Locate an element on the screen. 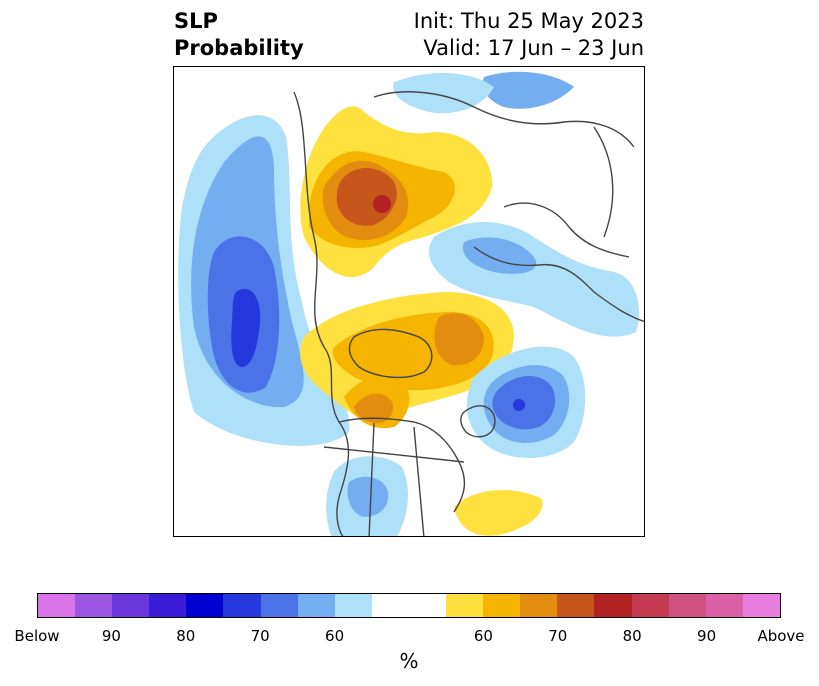  title-product: Probability is located at coordinates (239, 48).